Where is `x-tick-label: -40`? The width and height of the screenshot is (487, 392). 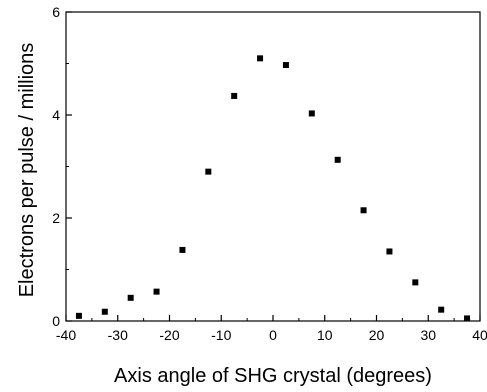 x-tick-label: -40 is located at coordinates (66, 335).